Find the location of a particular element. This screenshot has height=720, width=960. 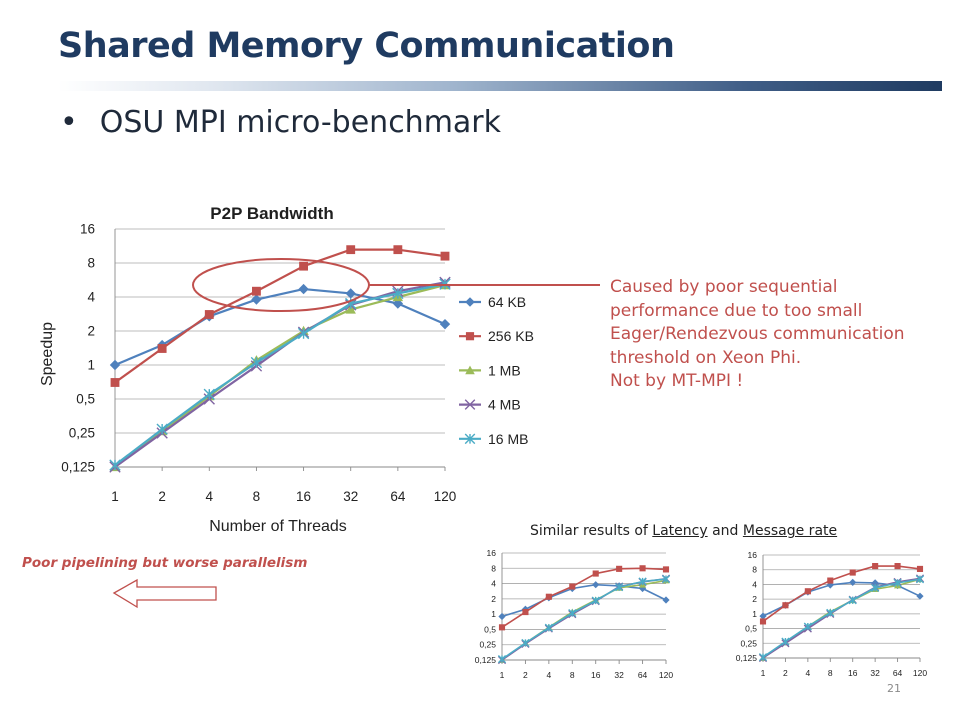

y-tick-label: 16 is located at coordinates (87, 229).